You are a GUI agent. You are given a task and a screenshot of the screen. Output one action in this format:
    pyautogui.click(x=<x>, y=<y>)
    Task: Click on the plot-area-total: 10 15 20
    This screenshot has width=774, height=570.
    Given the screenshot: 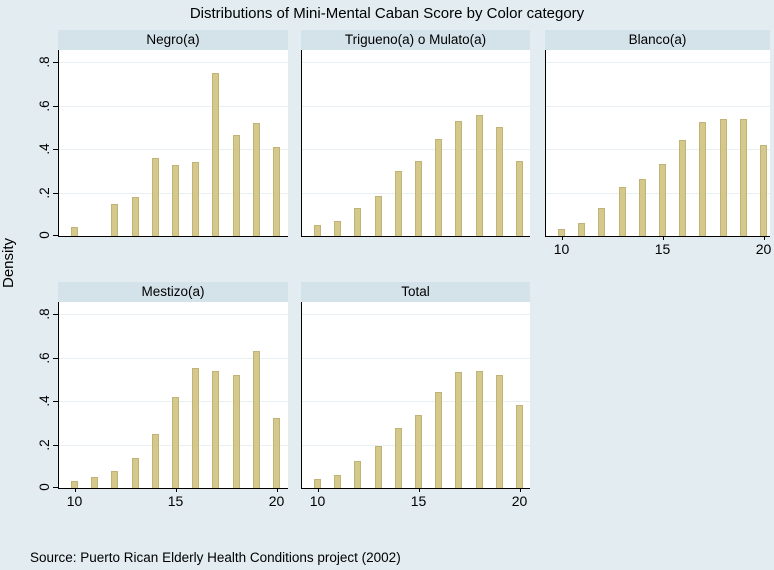 What is the action you would take?
    pyautogui.click(x=415, y=405)
    